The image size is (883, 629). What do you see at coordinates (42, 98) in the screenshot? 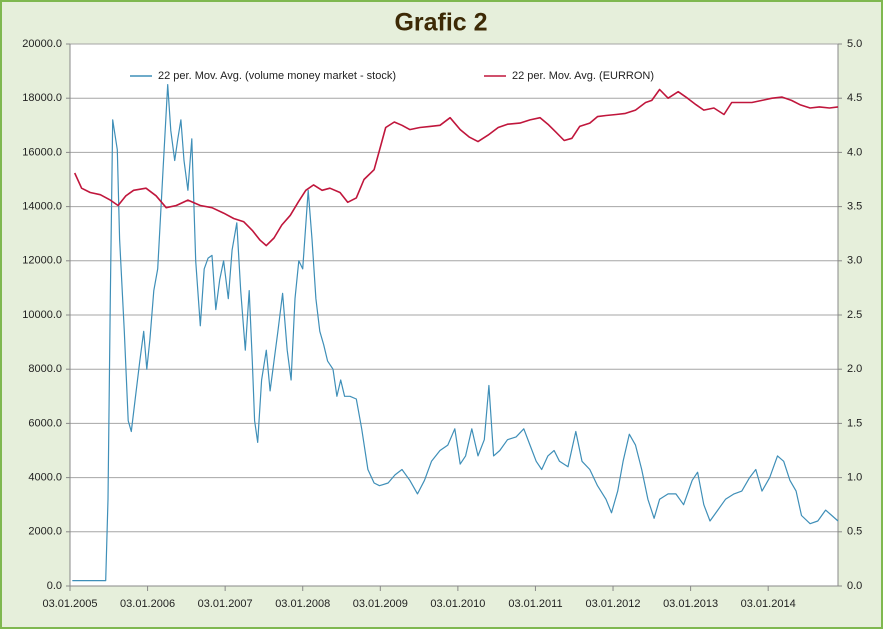
I see `y-tick-label: 18000.0` at bounding box center [42, 98].